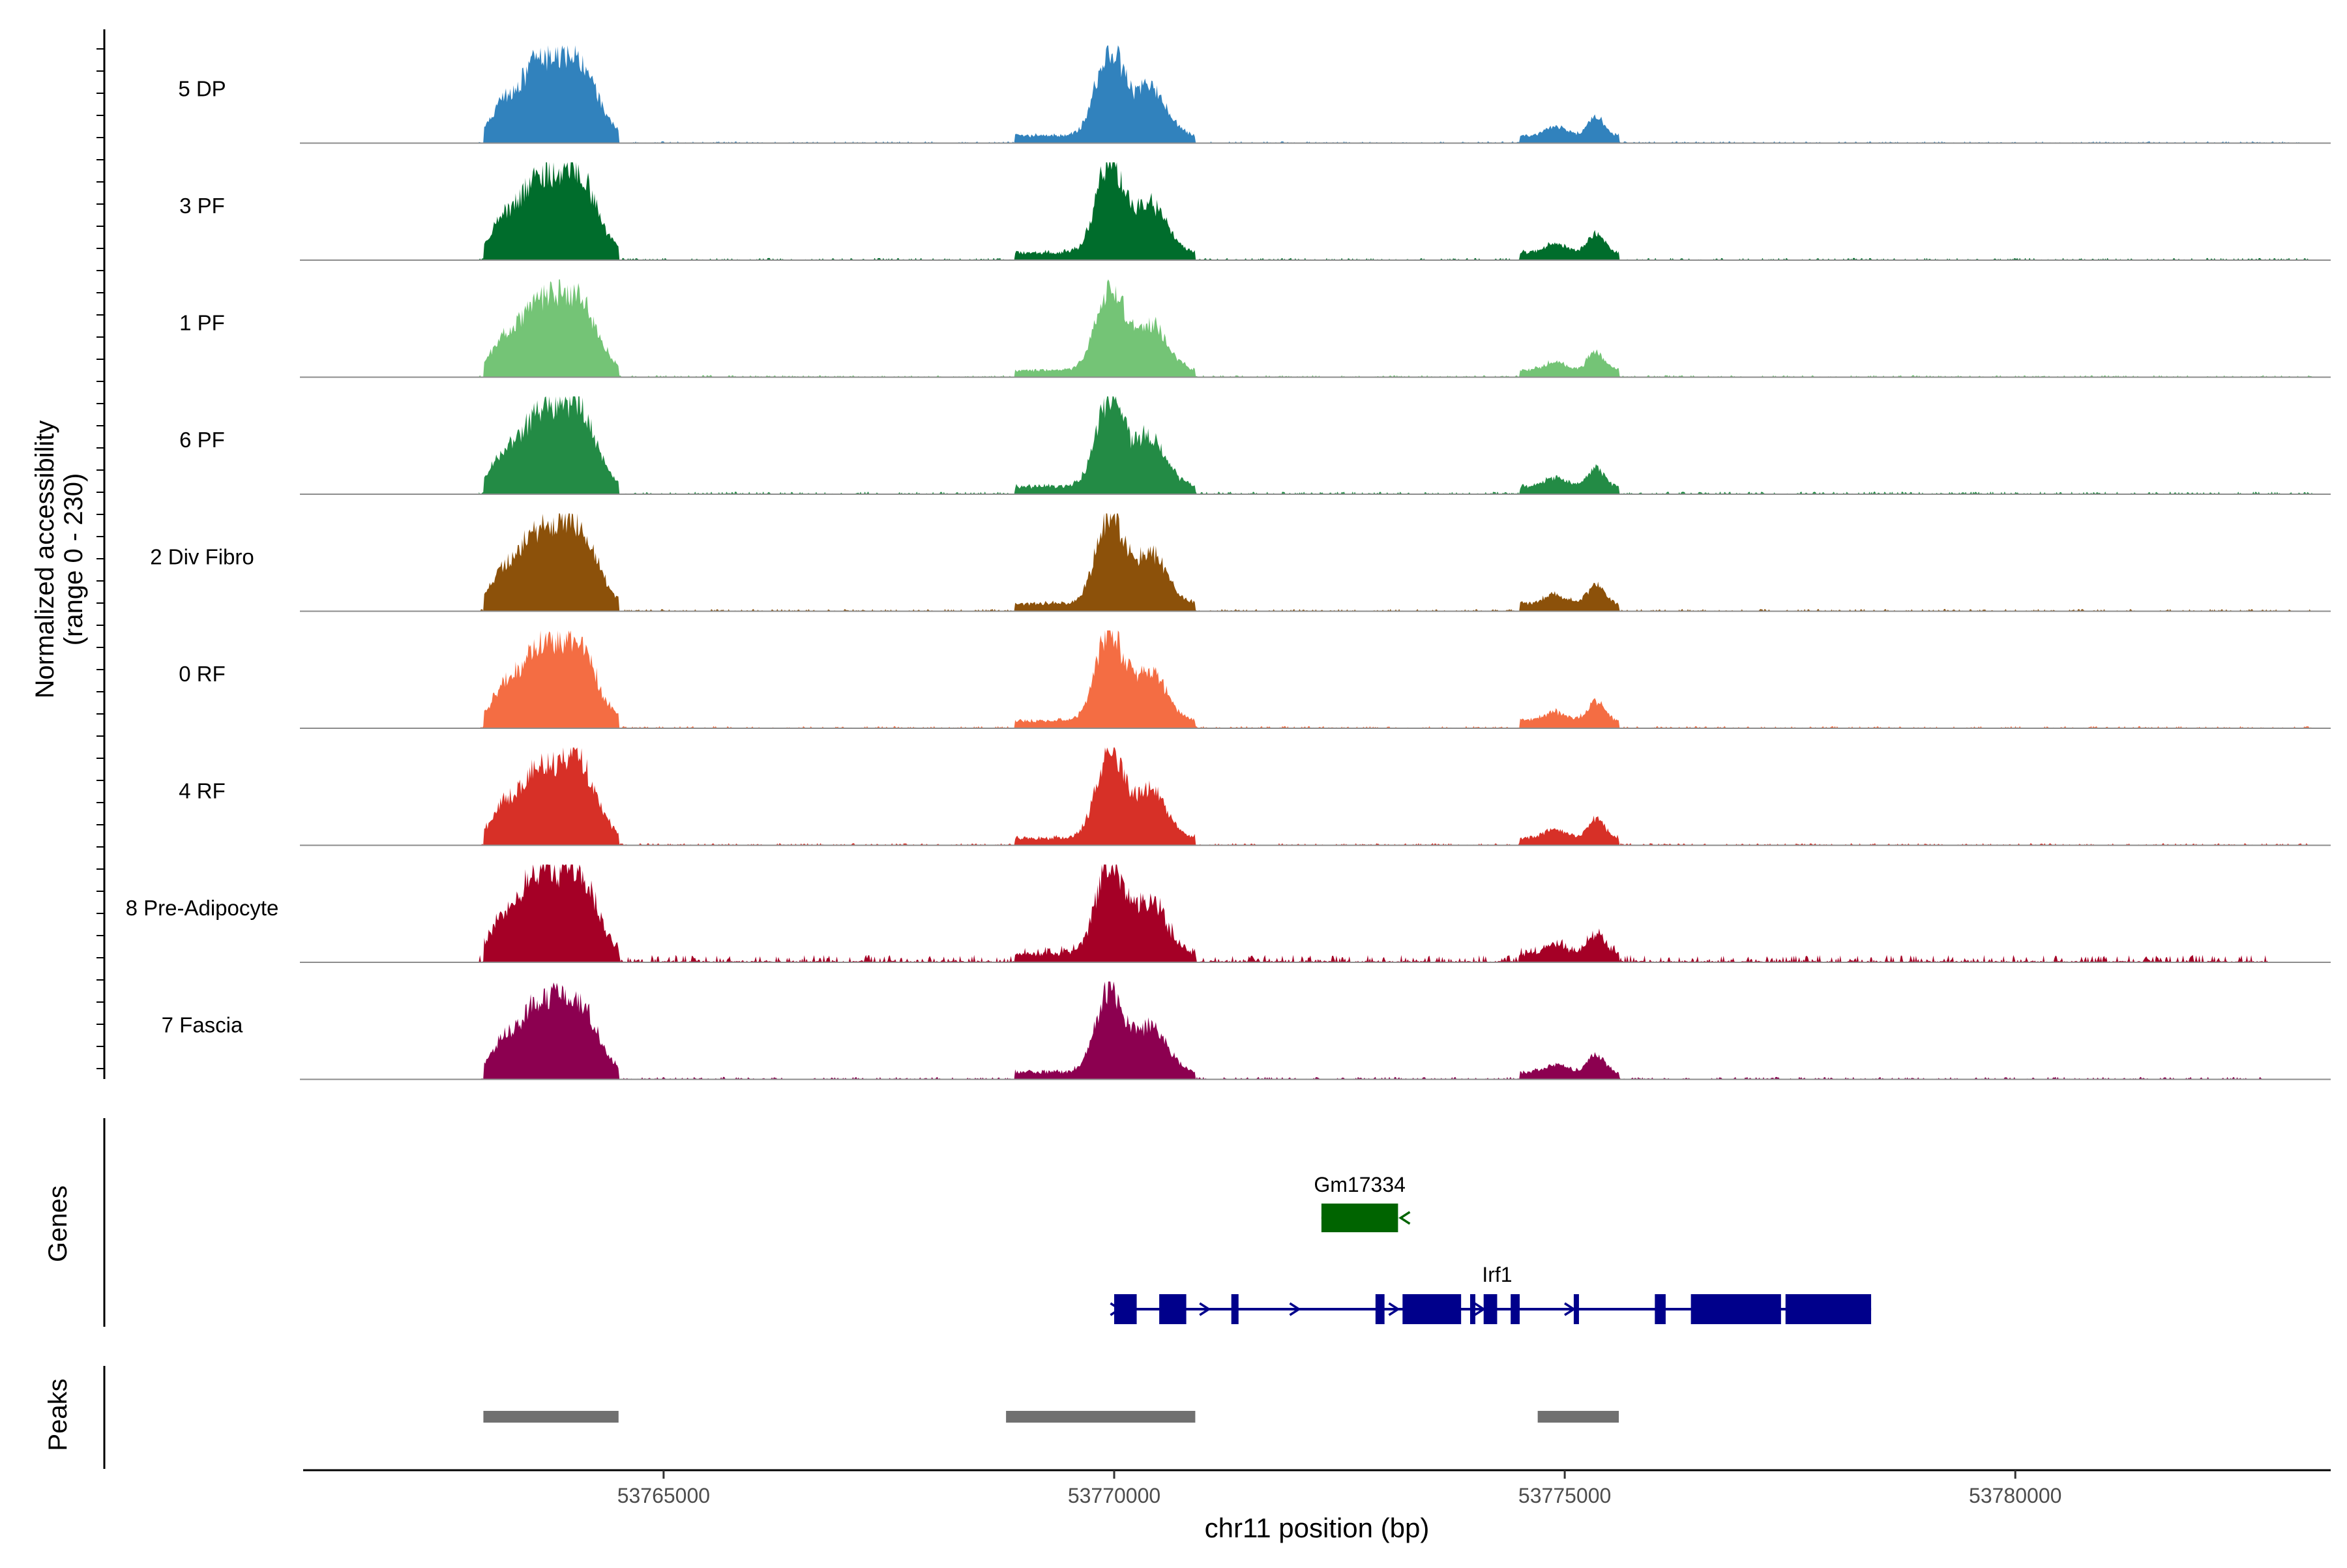 The height and width of the screenshot is (1568, 2347). I want to click on peak-track, so click(861, 1418).